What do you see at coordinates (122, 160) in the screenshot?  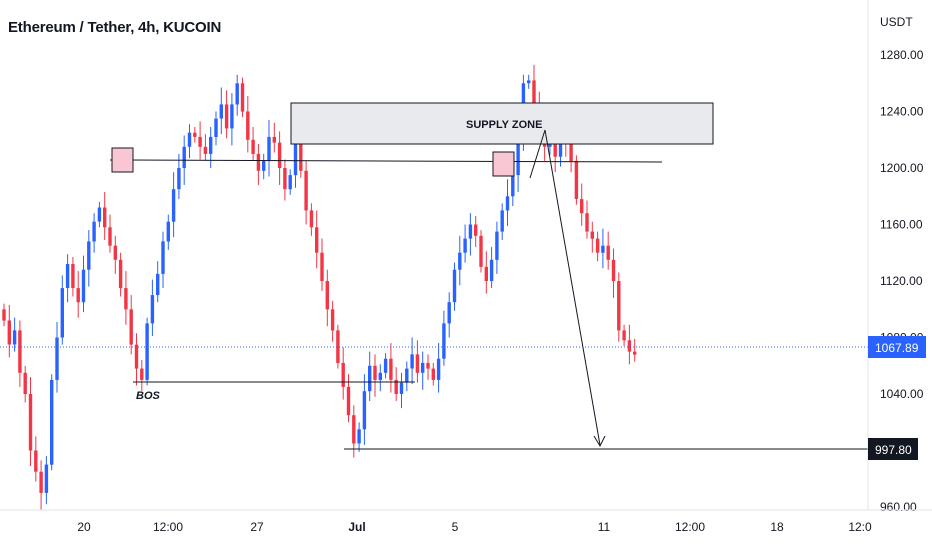 I see `resistance-marker-left` at bounding box center [122, 160].